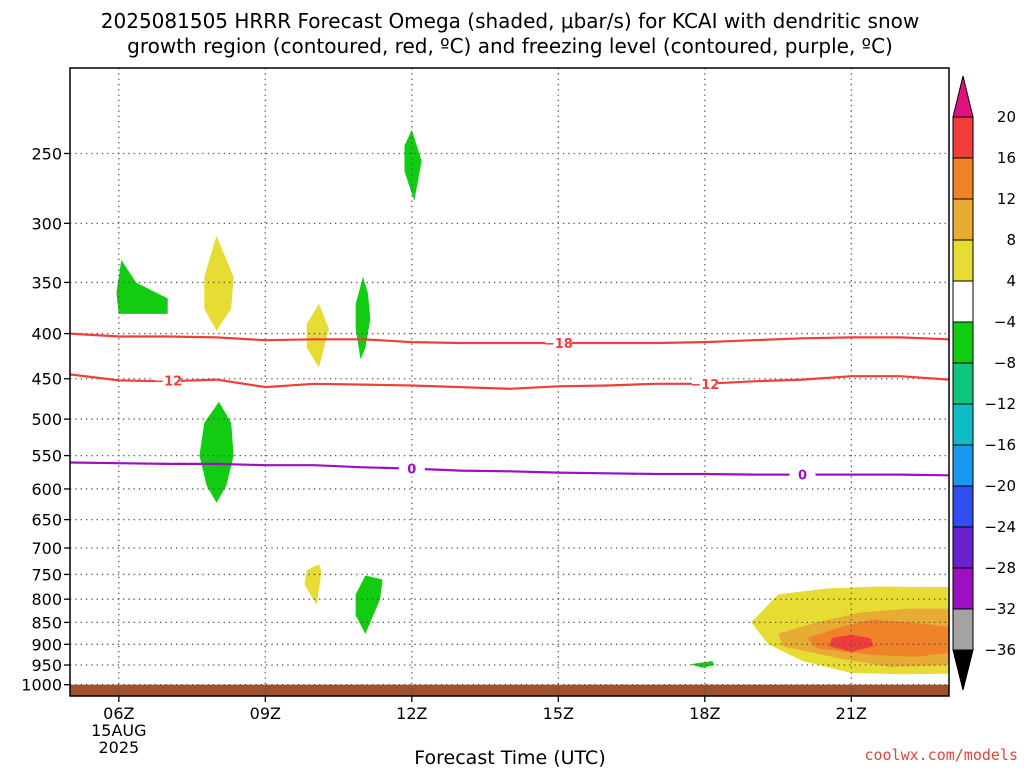 This screenshot has height=768, width=1024. I want to click on y-tick-label-550: 550, so click(46, 456).